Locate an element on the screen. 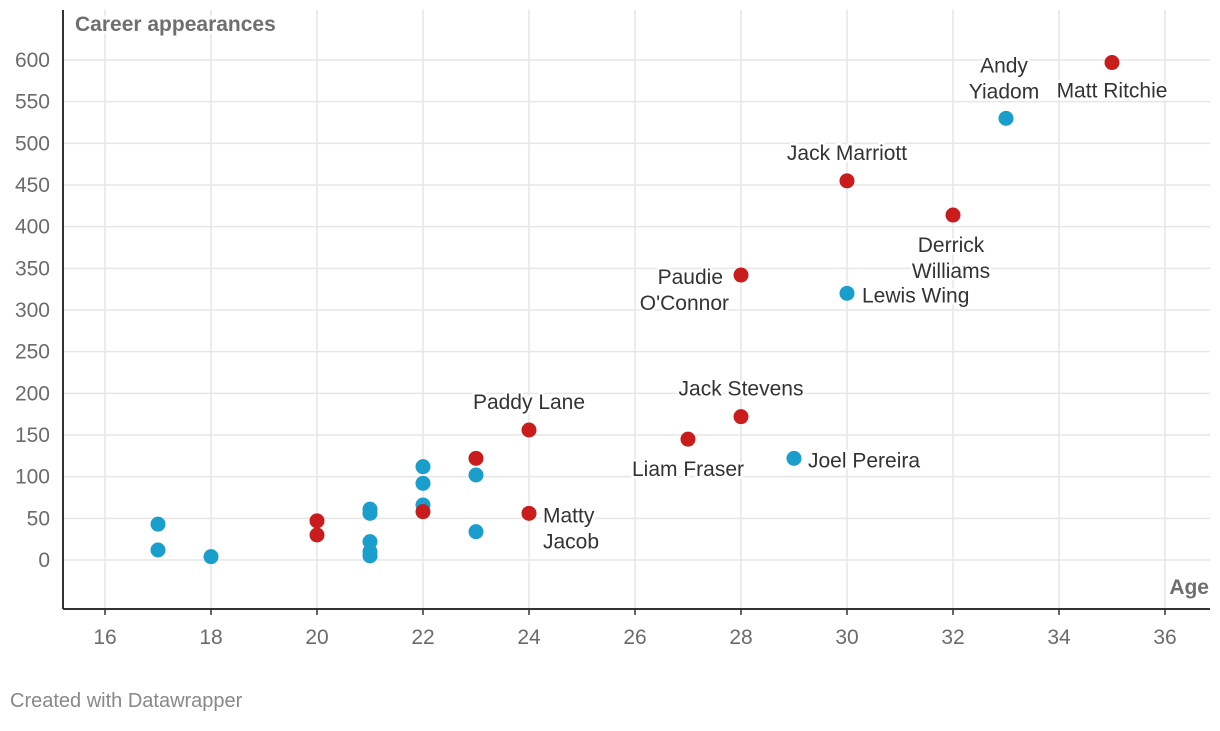 This screenshot has height=731, width=1220. y-tick-label: 0 is located at coordinates (44, 560).